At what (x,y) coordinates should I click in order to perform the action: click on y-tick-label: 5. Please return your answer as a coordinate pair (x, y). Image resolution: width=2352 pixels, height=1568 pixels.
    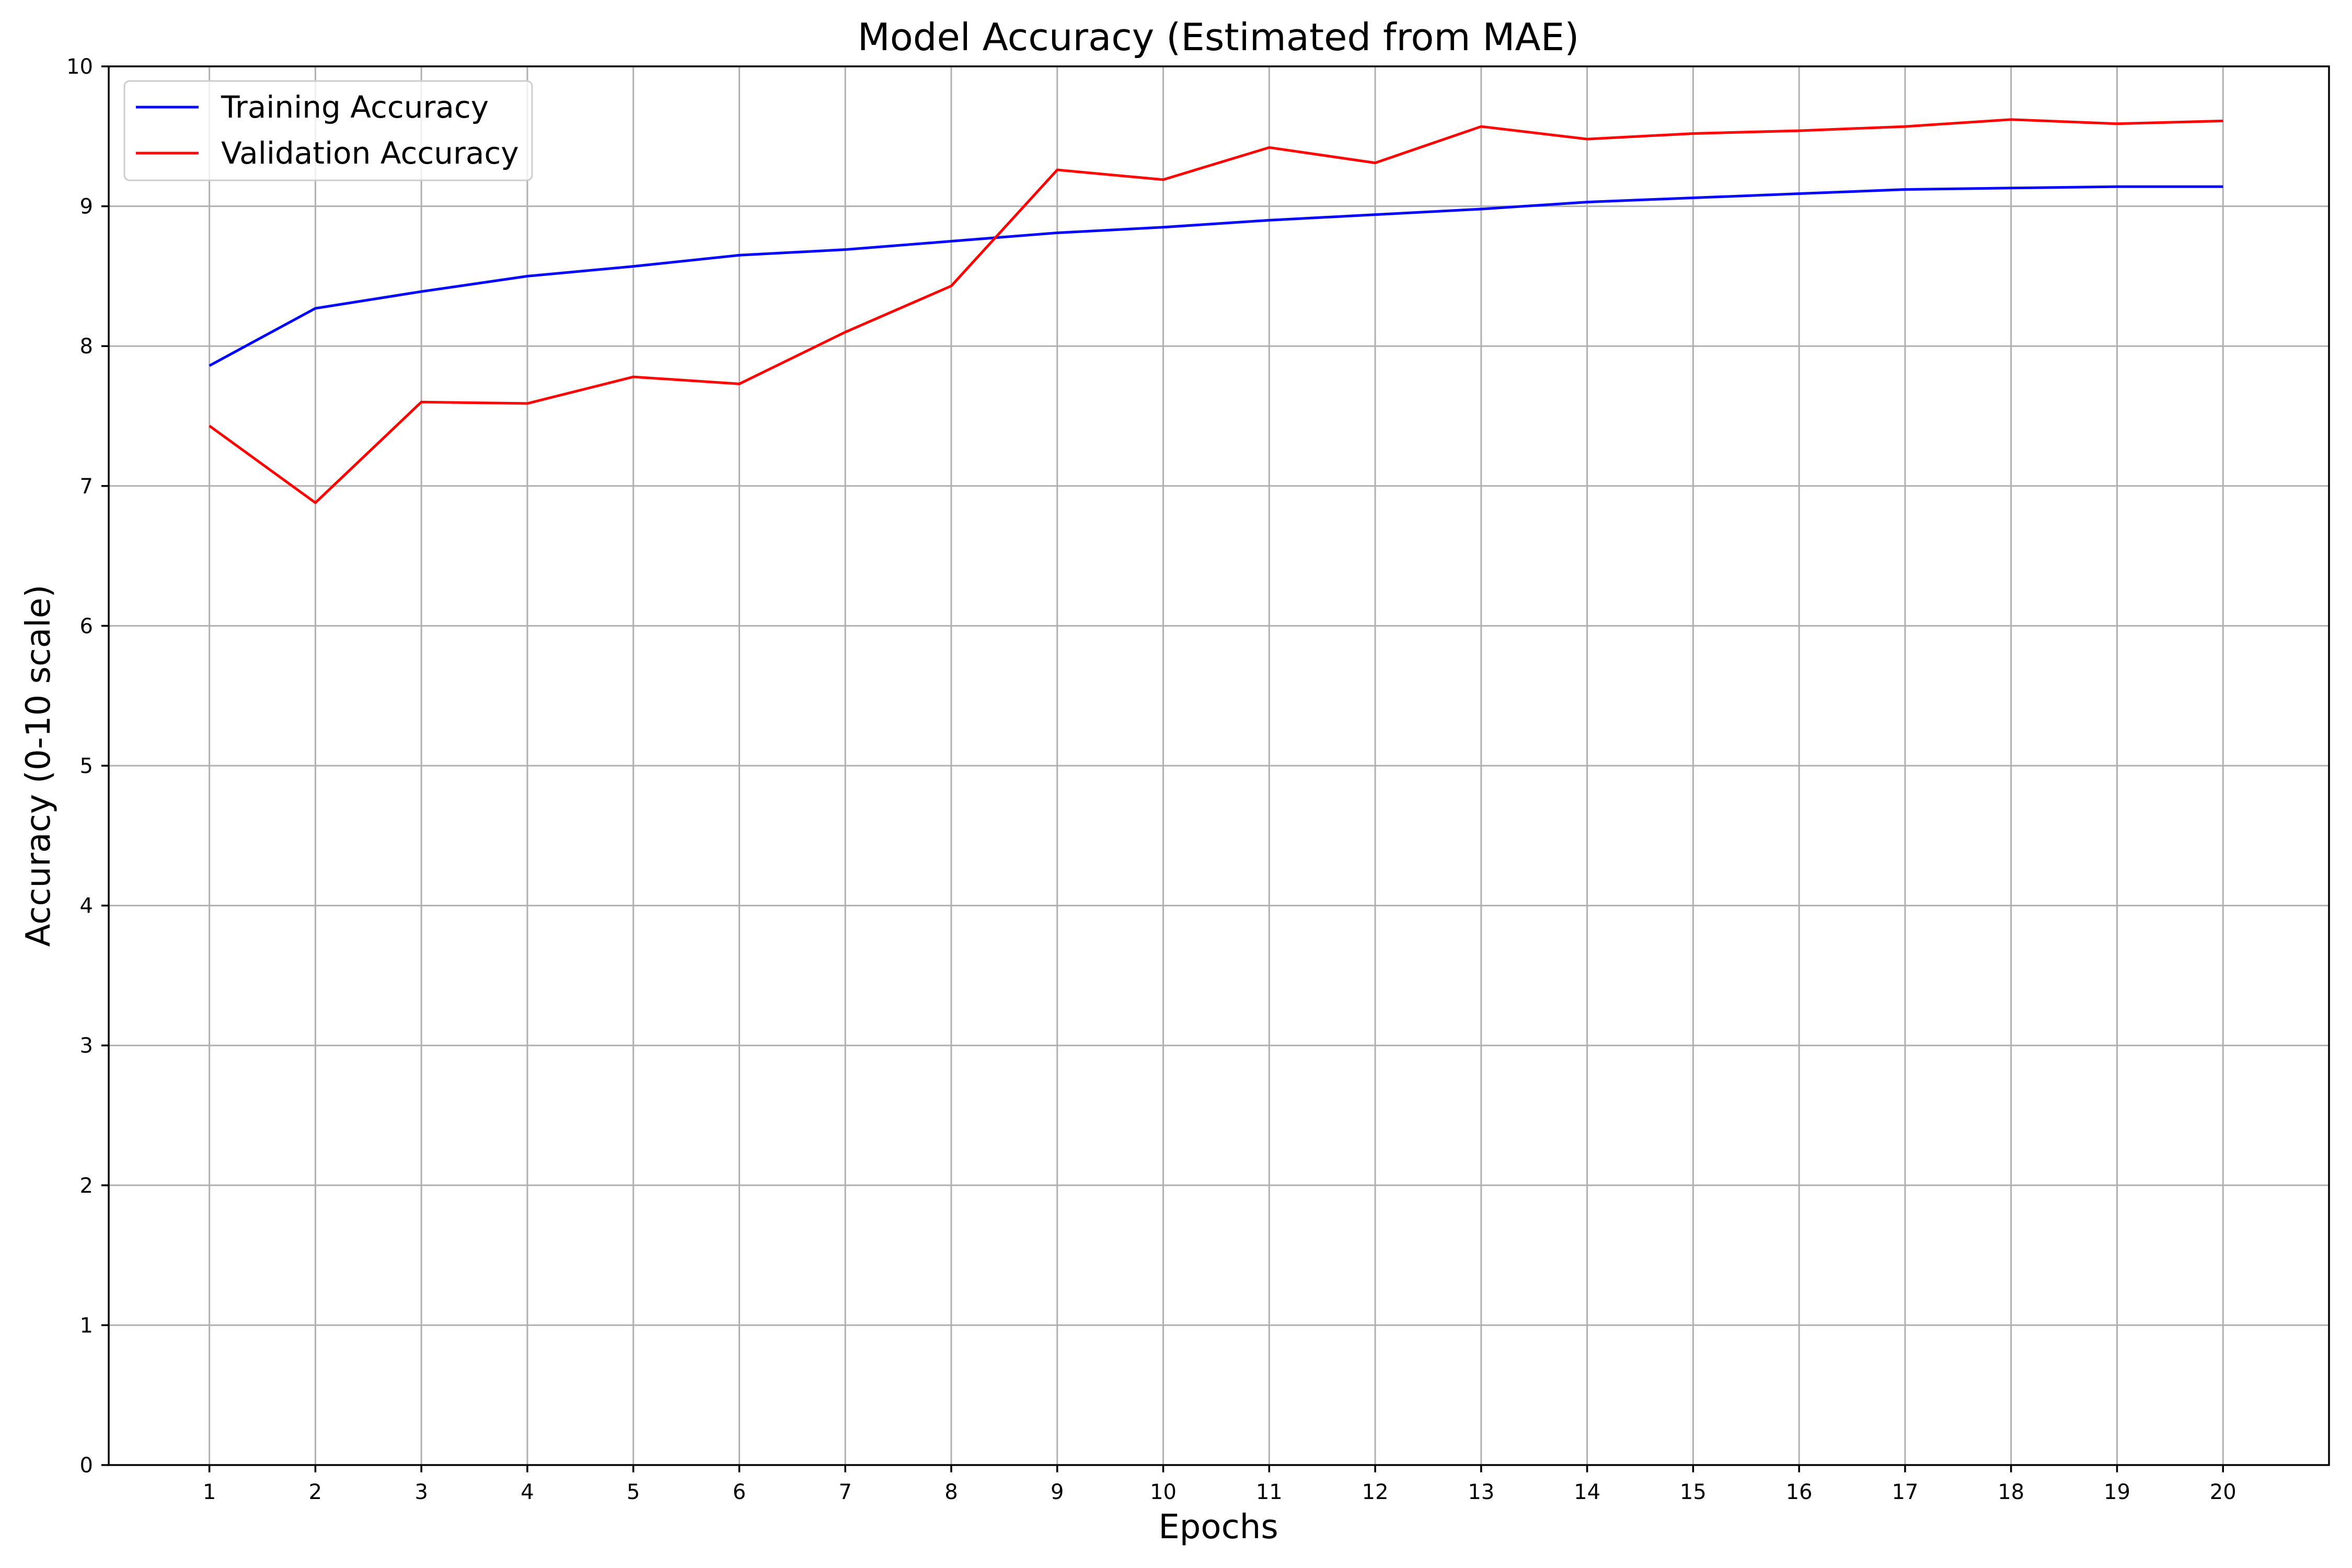
    Looking at the image, I should click on (86, 766).